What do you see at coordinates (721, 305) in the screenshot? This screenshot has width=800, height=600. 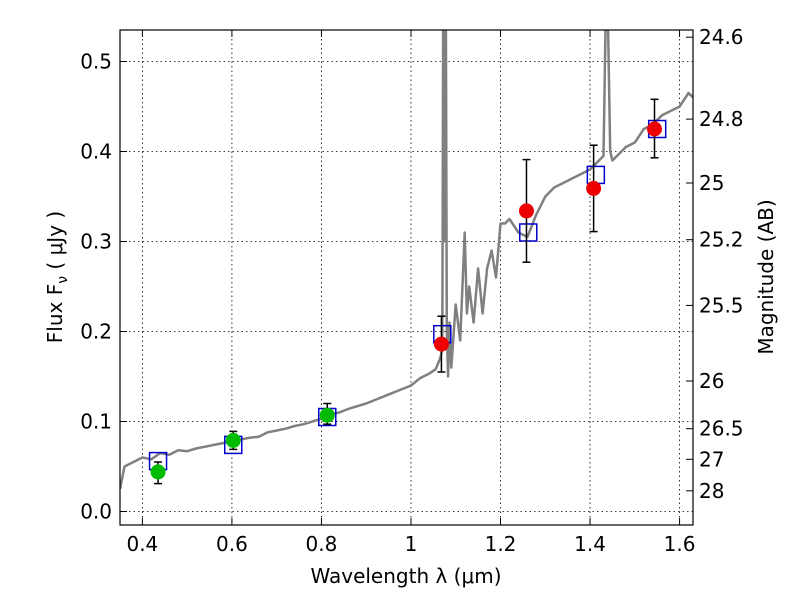 I see `magnitude-tick-label: 25.5` at bounding box center [721, 305].